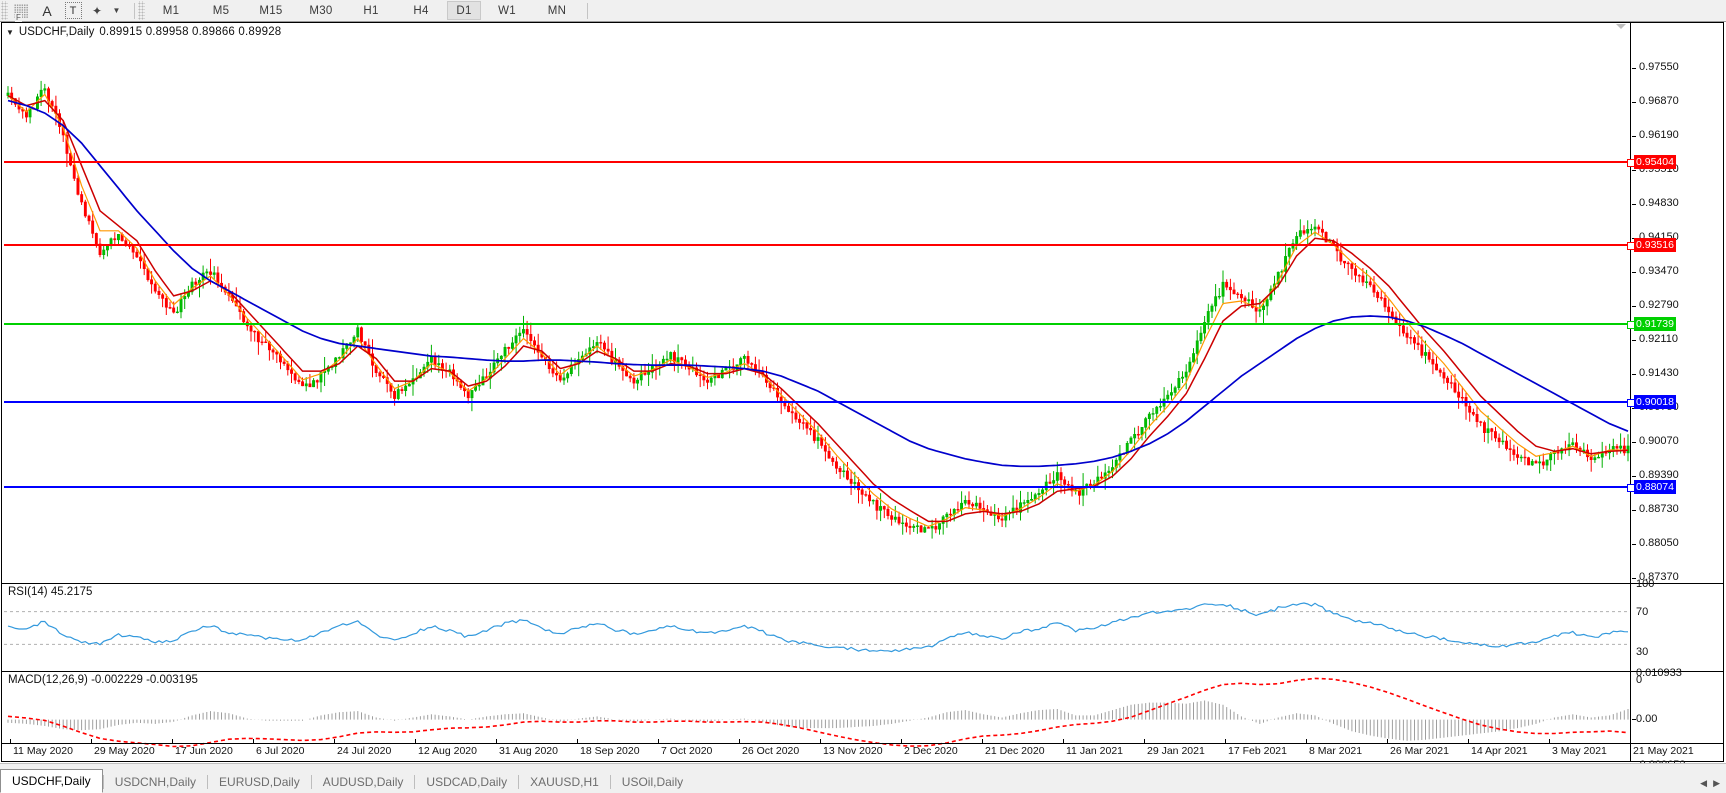 This screenshot has width=1726, height=793. Describe the element at coordinates (931, 751) in the screenshot. I see `date-axis-label: 2 Dec 2020` at that location.